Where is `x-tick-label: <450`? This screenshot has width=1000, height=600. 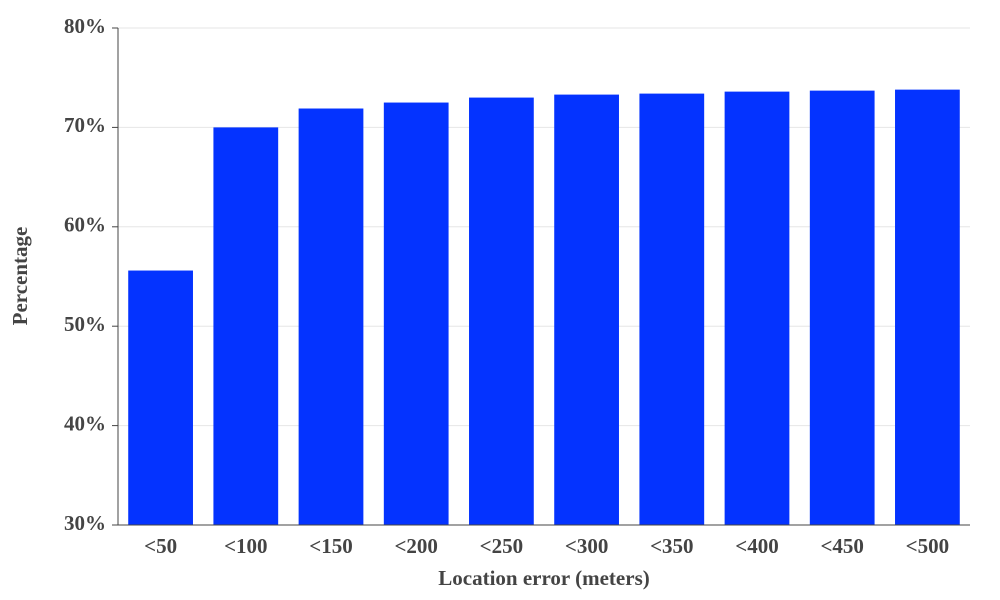 x-tick-label: <450 is located at coordinates (841, 546).